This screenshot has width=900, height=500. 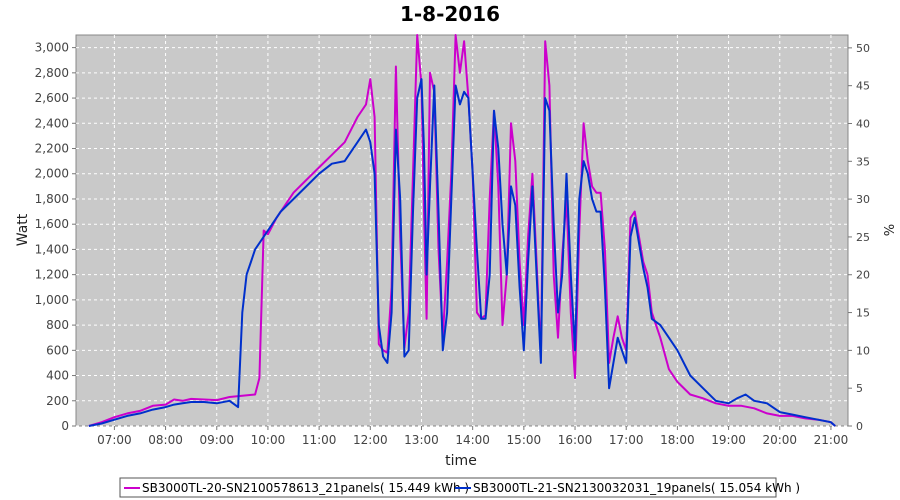 I want to click on y2-tick-label: 35, so click(x=863, y=161).